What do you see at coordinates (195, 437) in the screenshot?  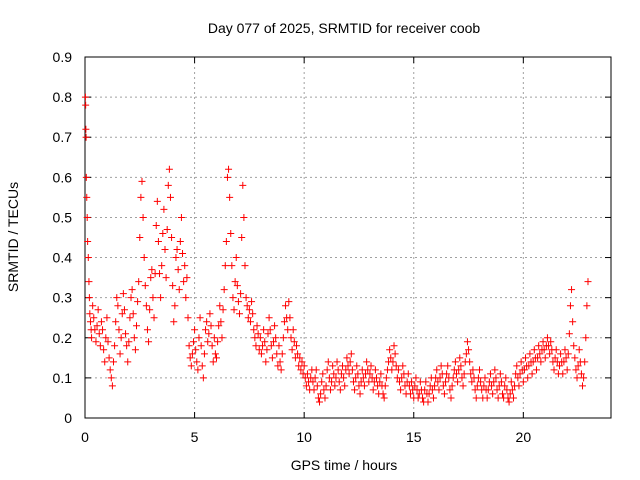 I see `x-tick-label: 5` at bounding box center [195, 437].